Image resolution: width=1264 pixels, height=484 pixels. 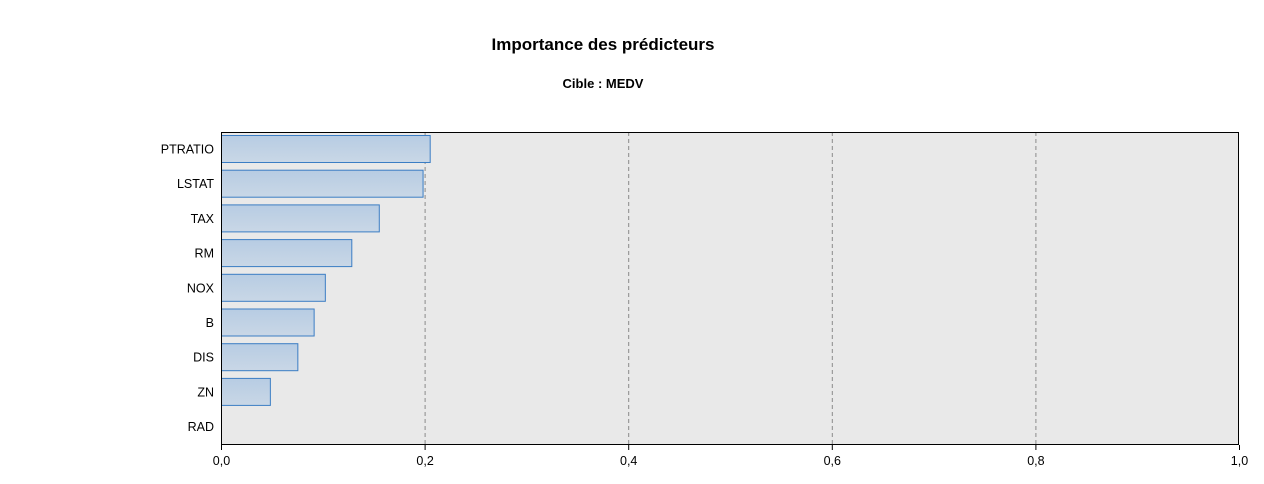 I want to click on category-label-tax: TAX, so click(x=203, y=219).